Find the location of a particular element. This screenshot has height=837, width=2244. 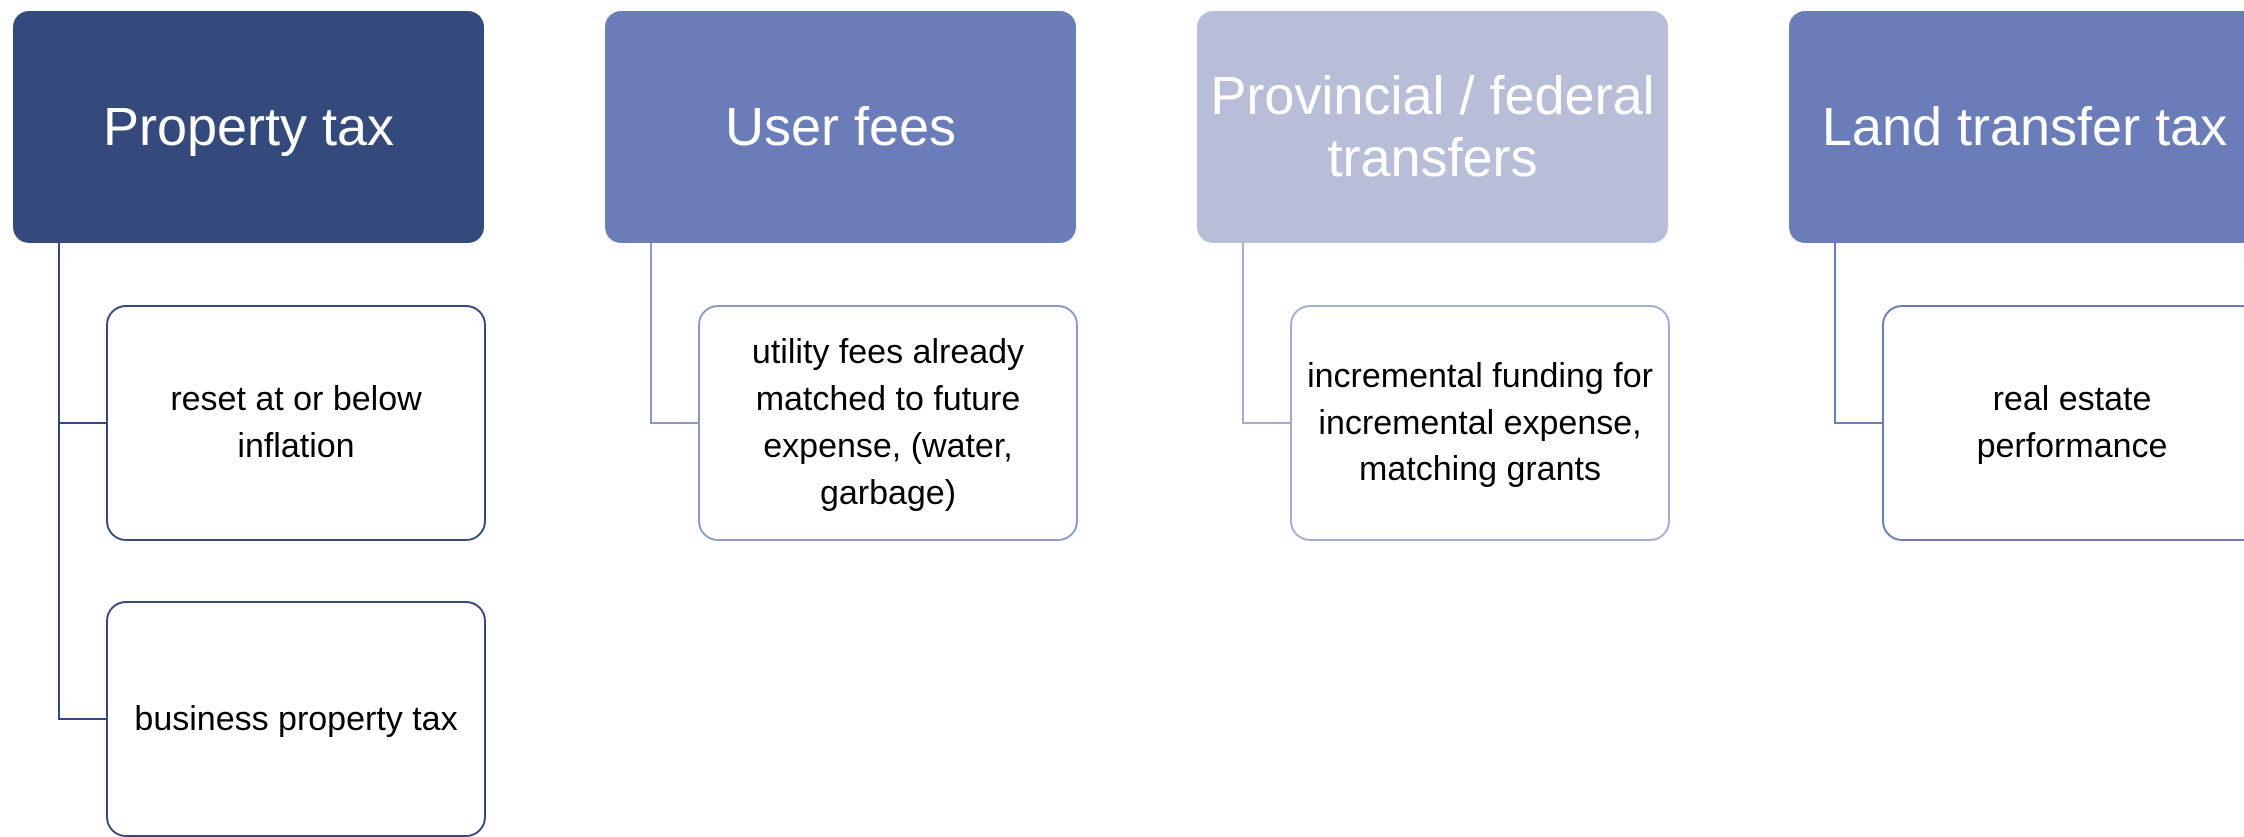

column-header: Provincial / federal transfers is located at coordinates (1432, 127).